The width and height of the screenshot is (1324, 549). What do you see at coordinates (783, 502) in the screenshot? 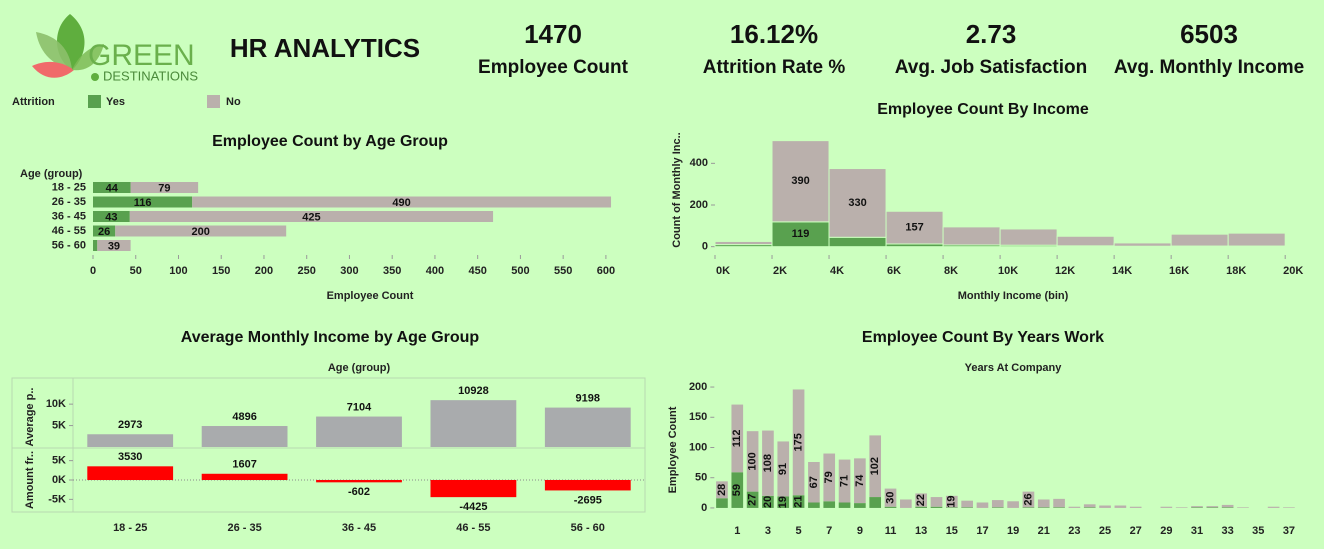
I see `data-label: 19` at bounding box center [783, 502].